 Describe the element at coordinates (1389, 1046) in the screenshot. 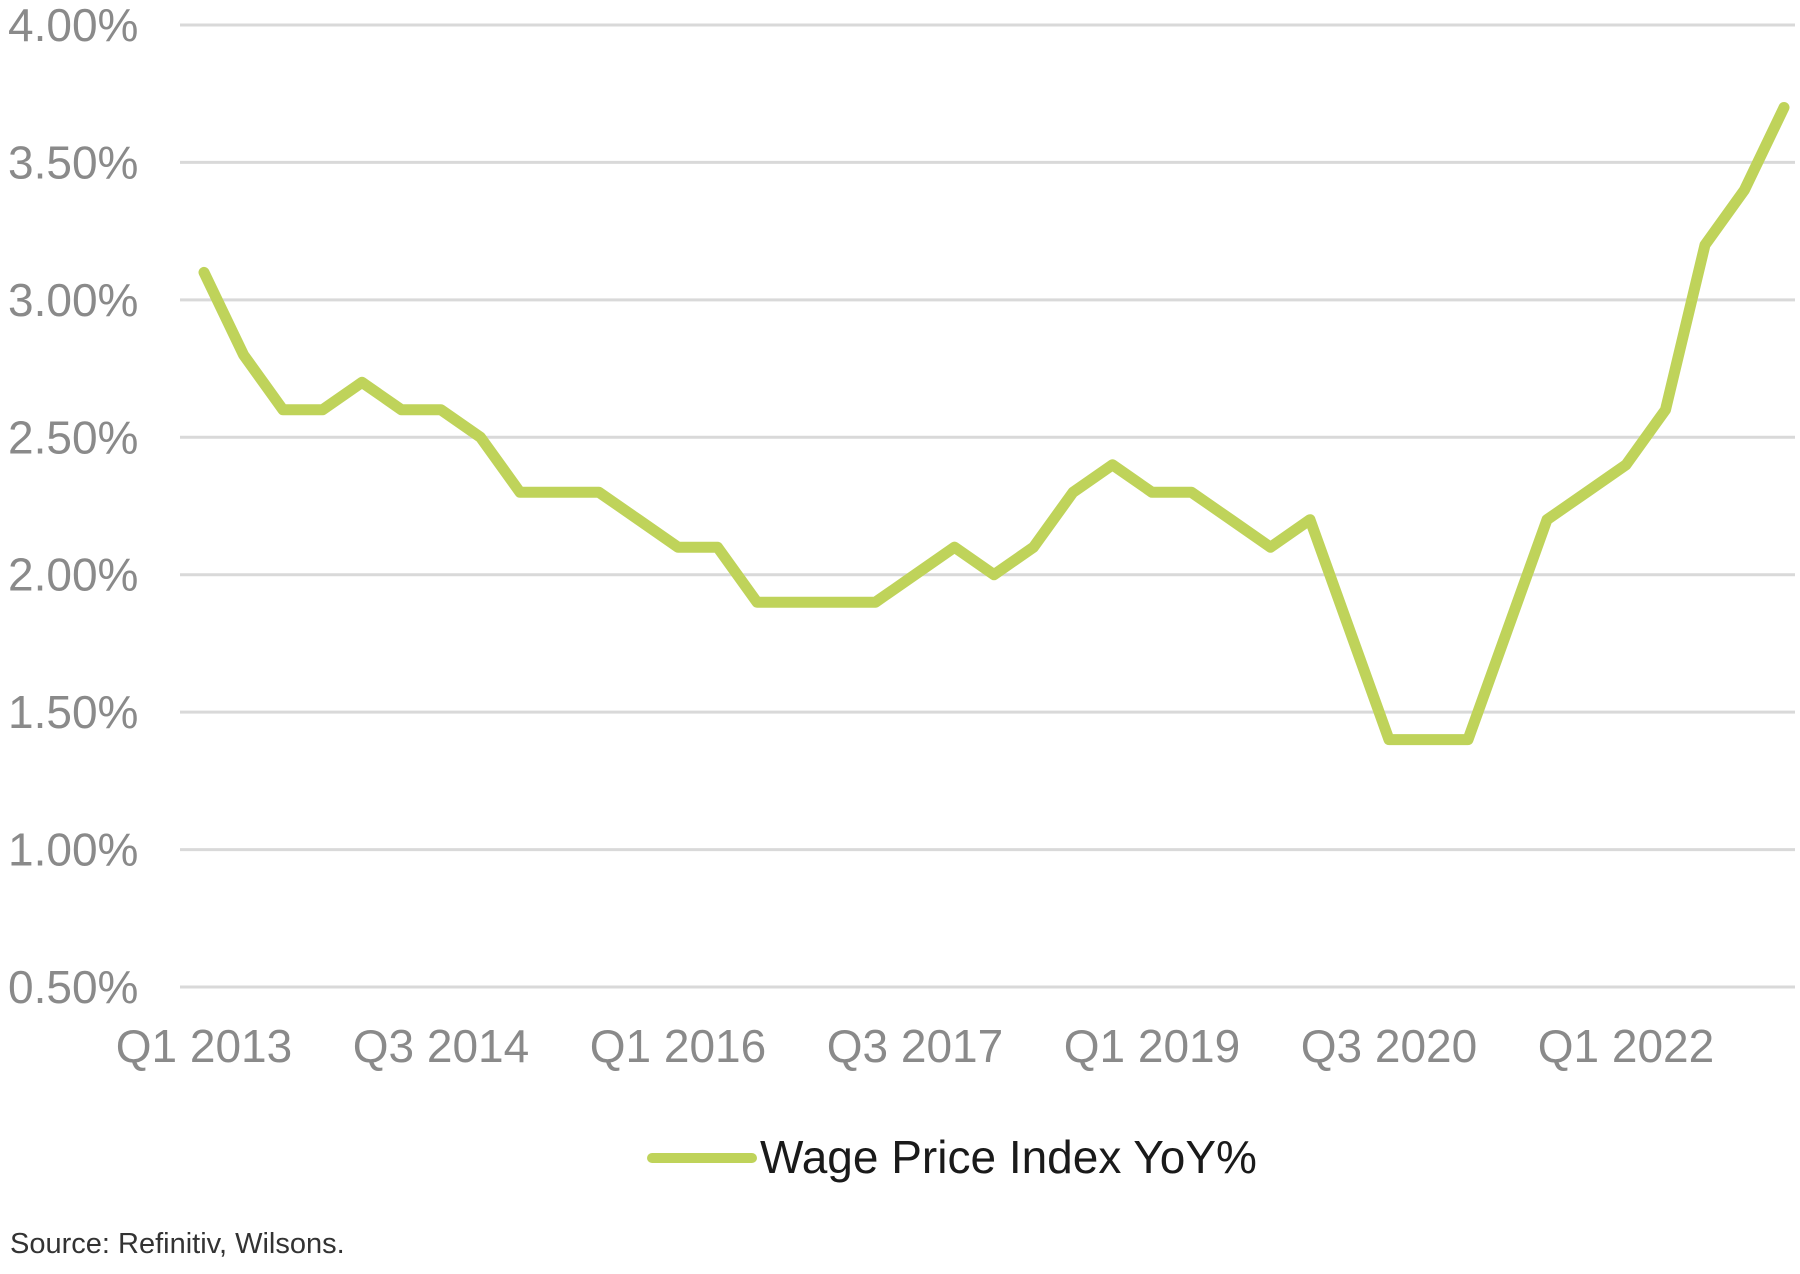

I see `x-tick-label: Q3 2020` at that location.